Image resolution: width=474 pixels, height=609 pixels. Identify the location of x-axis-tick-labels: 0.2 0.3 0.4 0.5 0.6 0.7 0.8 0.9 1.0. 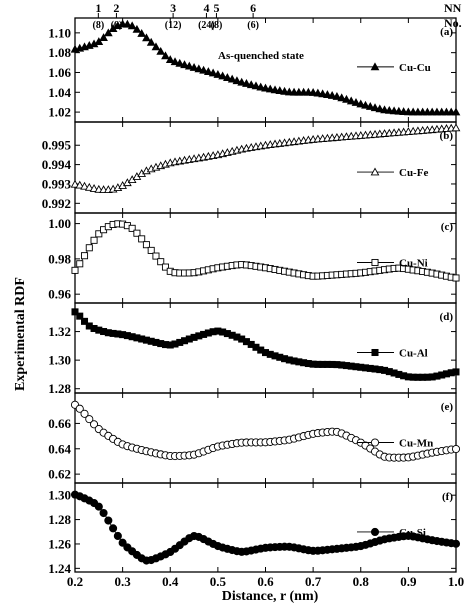
(265, 581).